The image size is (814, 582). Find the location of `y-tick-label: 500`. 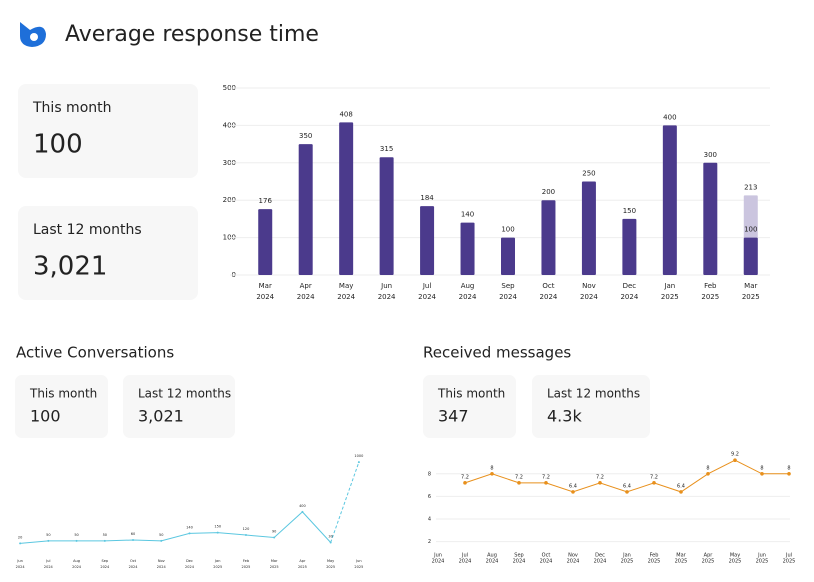

y-tick-label: 500 is located at coordinates (229, 88).